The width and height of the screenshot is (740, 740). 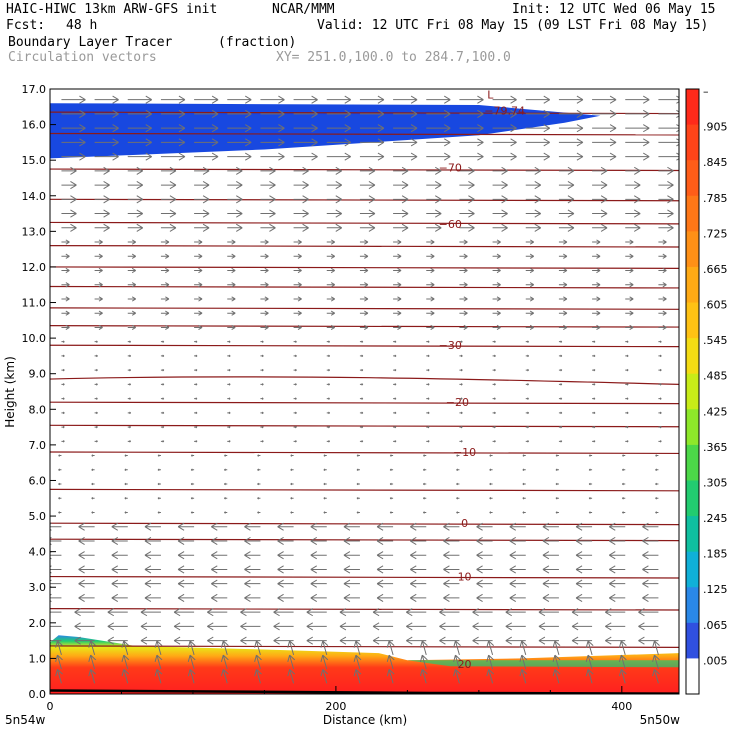 What do you see at coordinates (38, 694) in the screenshot?
I see `y-tick-label: 0.0` at bounding box center [38, 694].